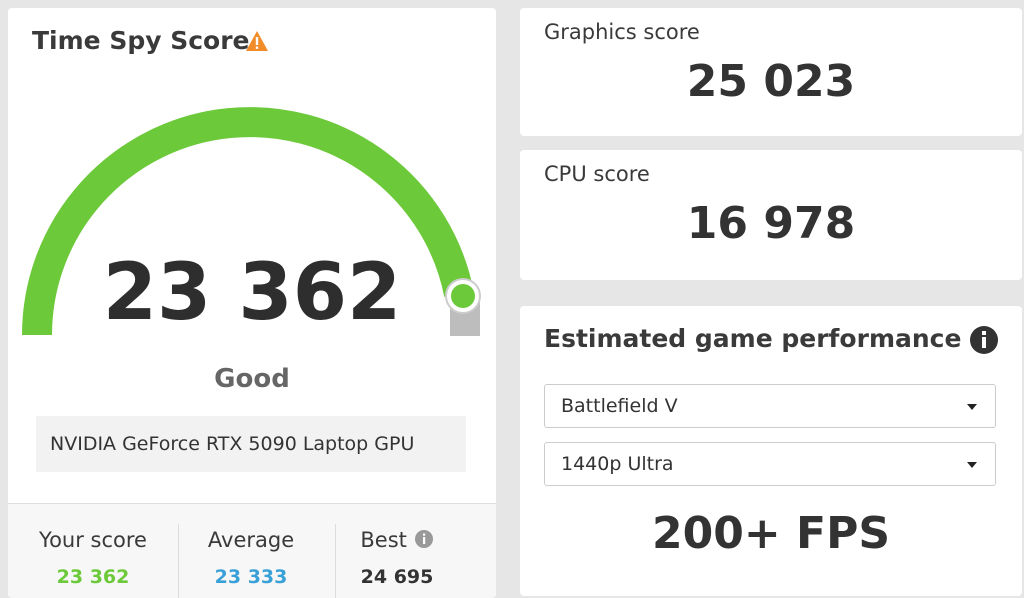 This screenshot has width=1024, height=598. What do you see at coordinates (771, 533) in the screenshot?
I see `fps: 200+ FPS` at bounding box center [771, 533].